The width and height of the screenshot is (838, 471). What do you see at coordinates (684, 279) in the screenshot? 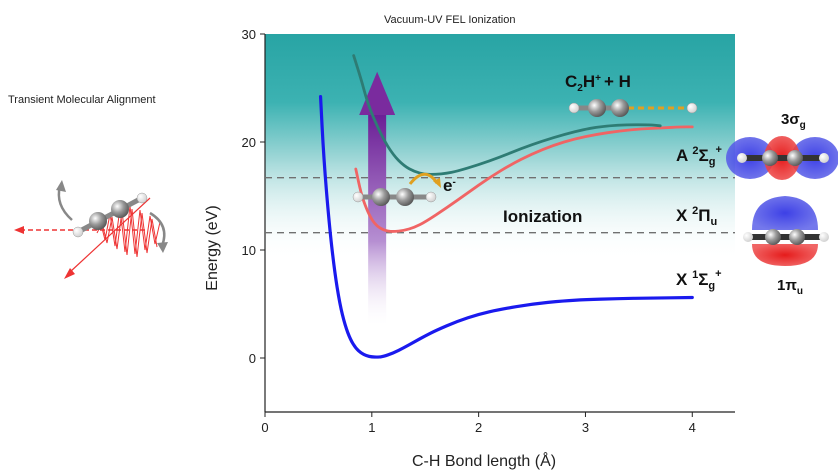
I see `state-x1-letter: X` at bounding box center [684, 279].